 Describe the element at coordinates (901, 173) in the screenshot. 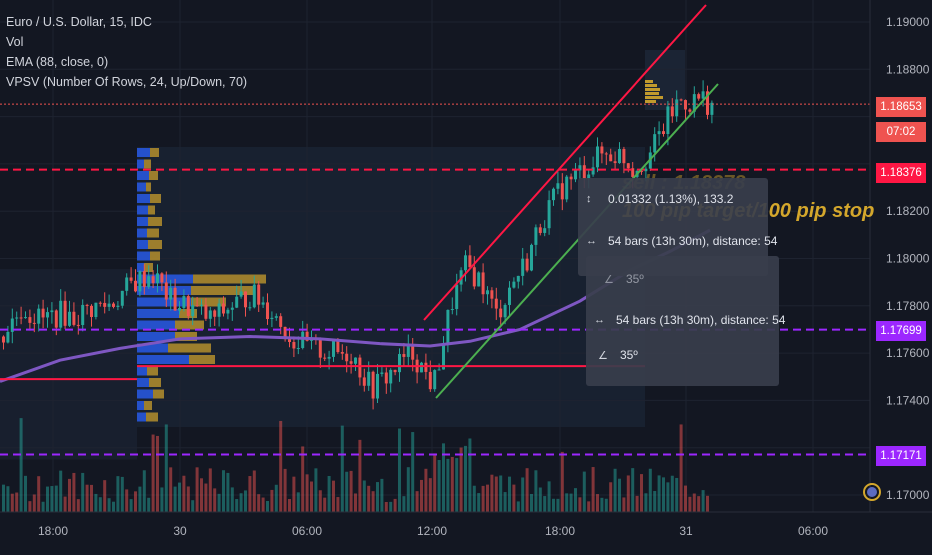

I see `level-red-tag: 1.18376` at that location.